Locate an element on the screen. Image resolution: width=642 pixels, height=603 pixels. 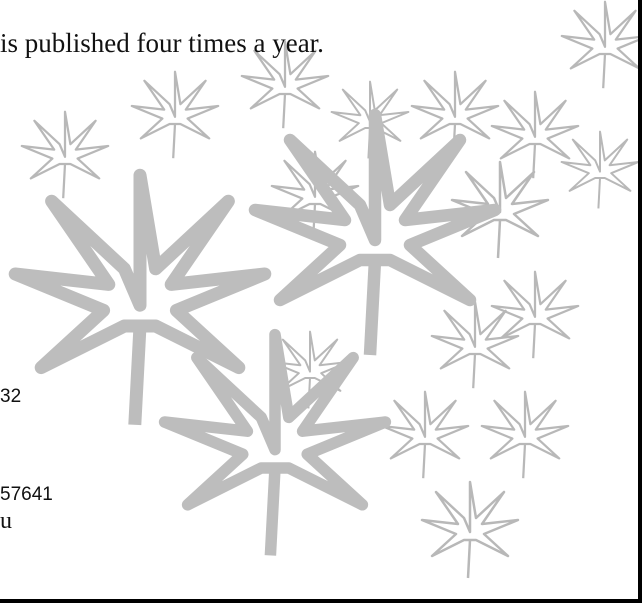
body-text: is published four times a year. is located at coordinates (162, 43).